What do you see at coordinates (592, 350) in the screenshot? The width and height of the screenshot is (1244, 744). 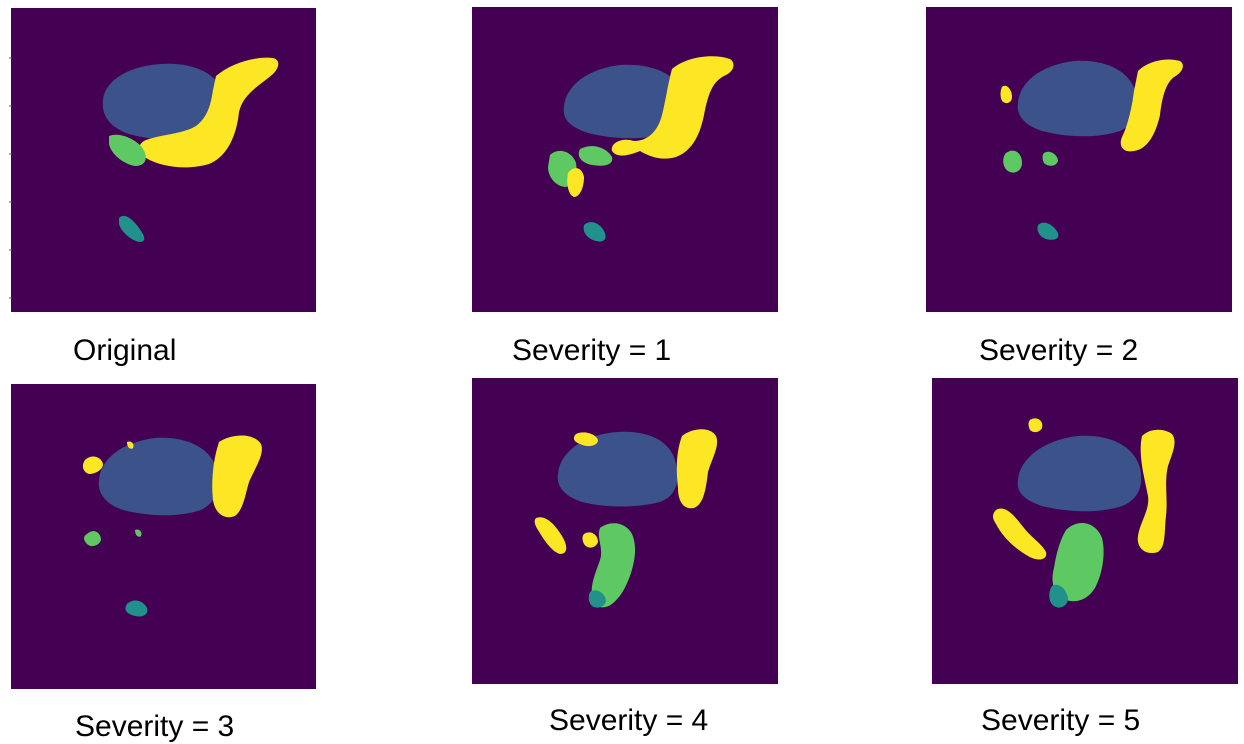 I see `caption-severity-1: Severity = 1` at bounding box center [592, 350].